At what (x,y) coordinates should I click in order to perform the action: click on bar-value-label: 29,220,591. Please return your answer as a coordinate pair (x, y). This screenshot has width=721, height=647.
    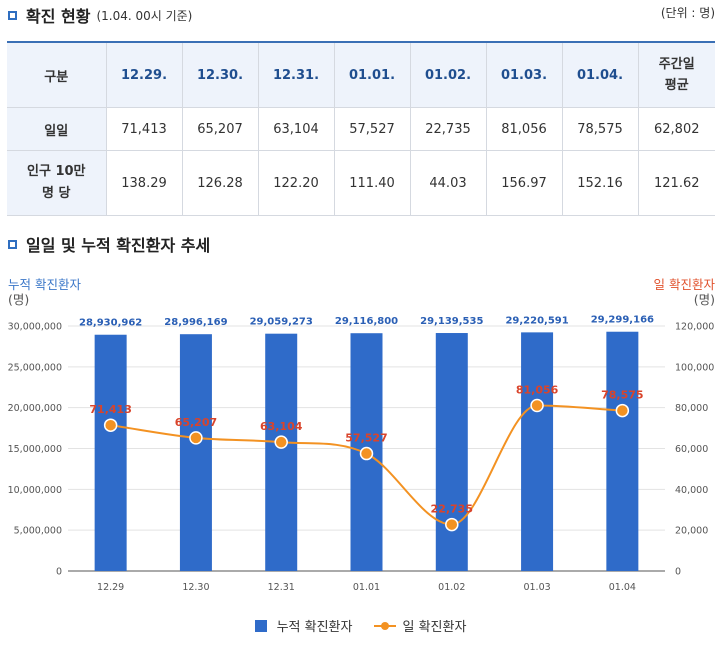
    Looking at the image, I should click on (536, 320).